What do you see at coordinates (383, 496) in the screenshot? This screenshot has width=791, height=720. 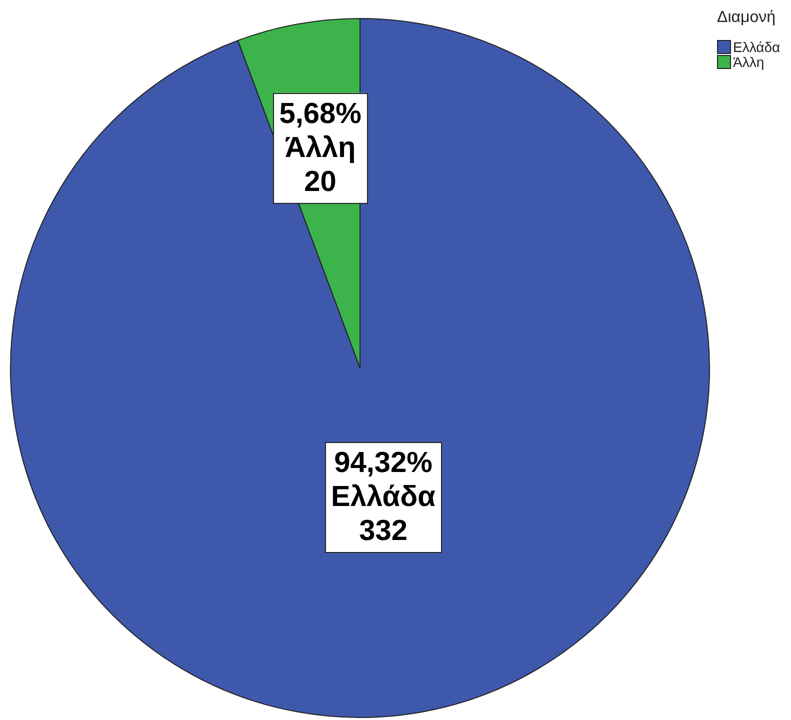 I see `slice-label: Ελλάδα` at bounding box center [383, 496].